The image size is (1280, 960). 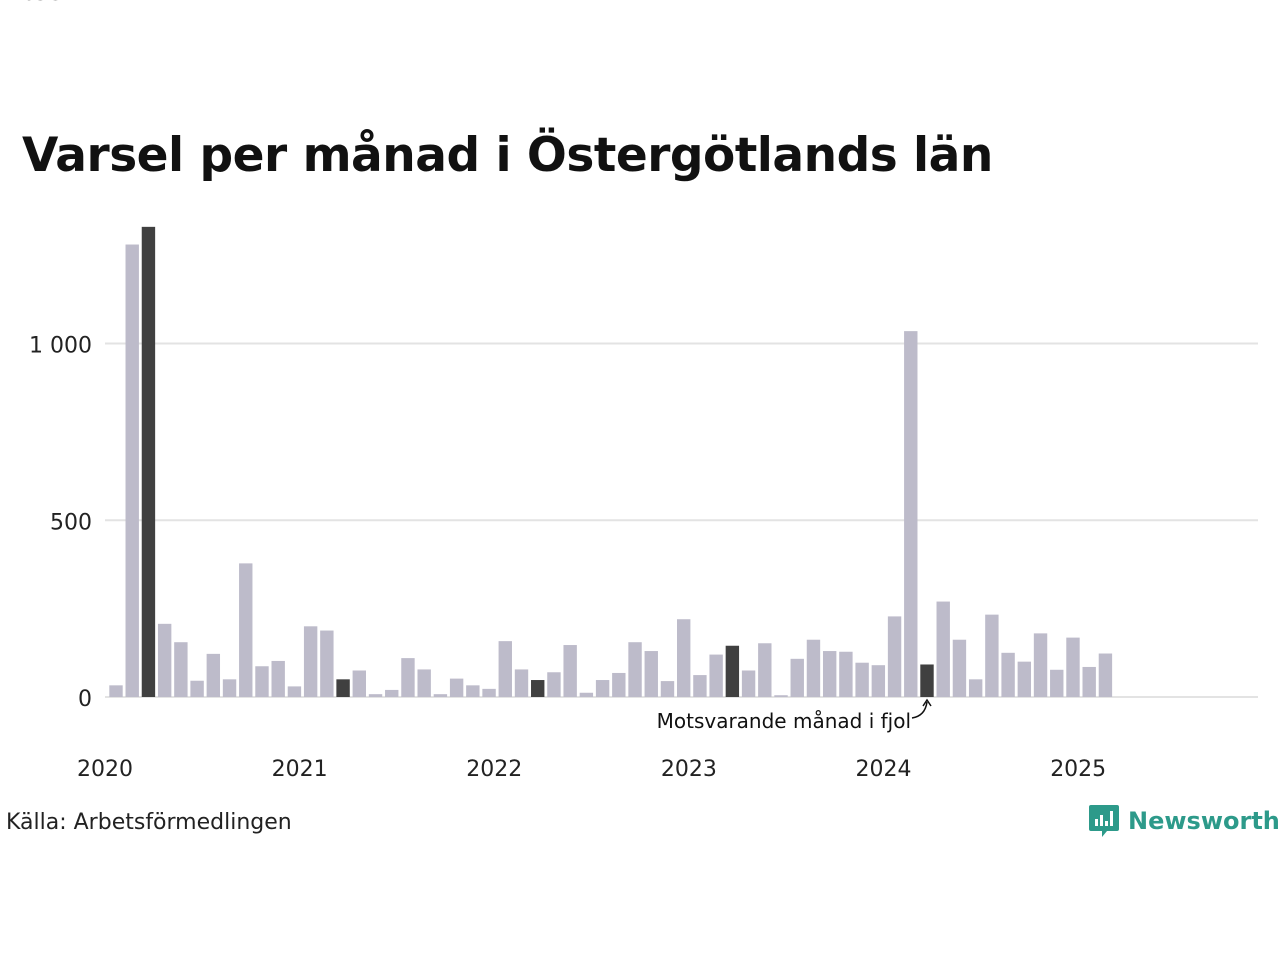 What do you see at coordinates (591, 769) in the screenshot?
I see `x-axis-ticks: 2020 2021 2022 2023 2024 2025` at bounding box center [591, 769].